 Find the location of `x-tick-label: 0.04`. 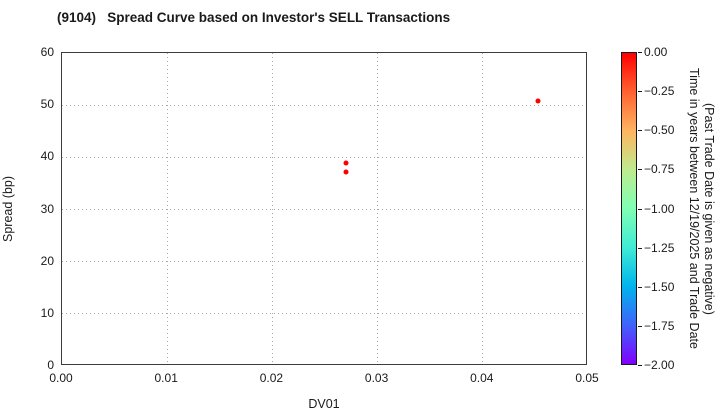

x-tick-label: 0.04 is located at coordinates (482, 378).